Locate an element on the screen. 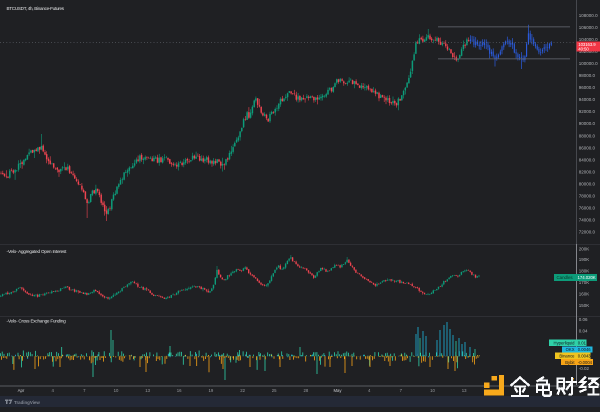 Image resolution: width=600 pixels, height=412 pixels. svg-text: -0.02 is located at coordinates (584, 368).